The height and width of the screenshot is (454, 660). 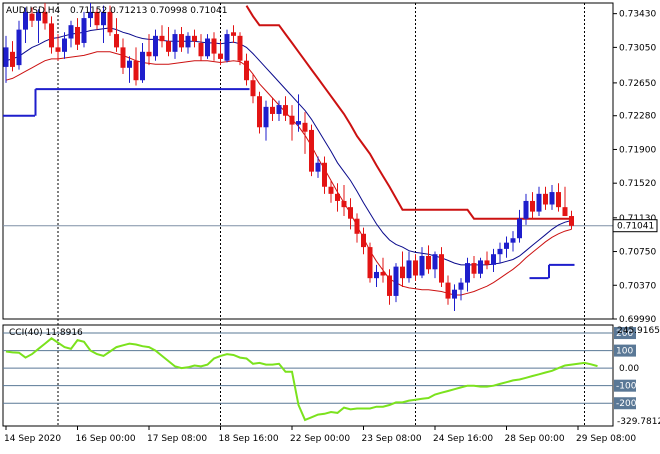 I want to click on cci-level-label: -100, so click(x=626, y=387).